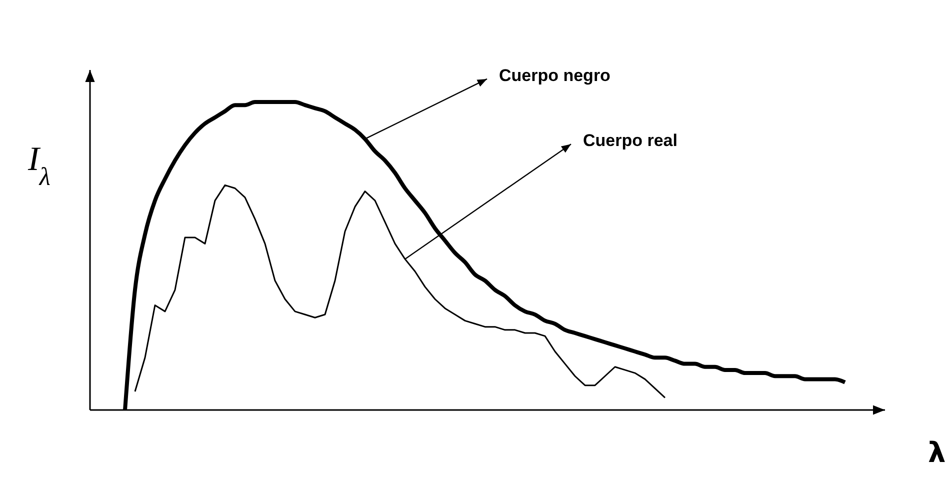 The width and height of the screenshot is (952, 489). What do you see at coordinates (38, 165) in the screenshot?
I see `y-axis-title: I$_{λ}$` at bounding box center [38, 165].